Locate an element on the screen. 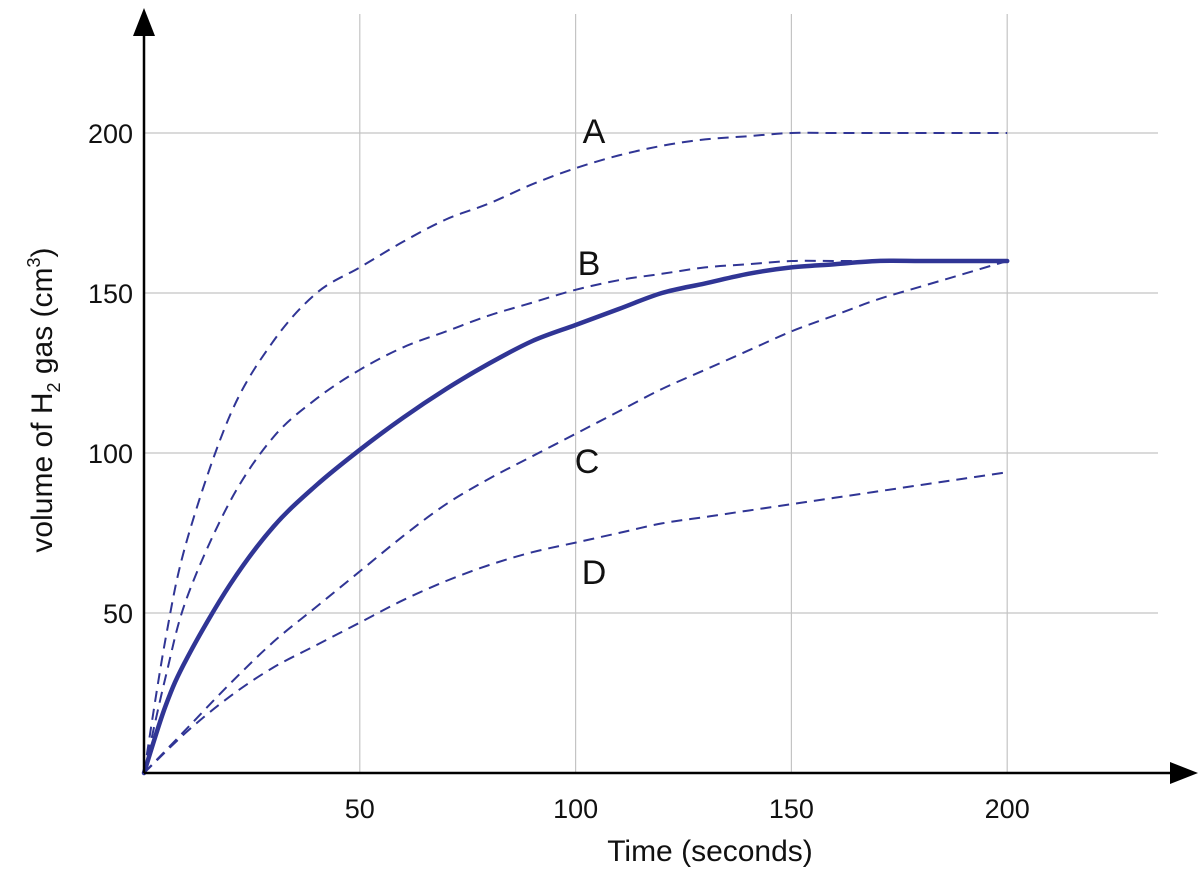  curve-label-b: B is located at coordinates (589, 264).